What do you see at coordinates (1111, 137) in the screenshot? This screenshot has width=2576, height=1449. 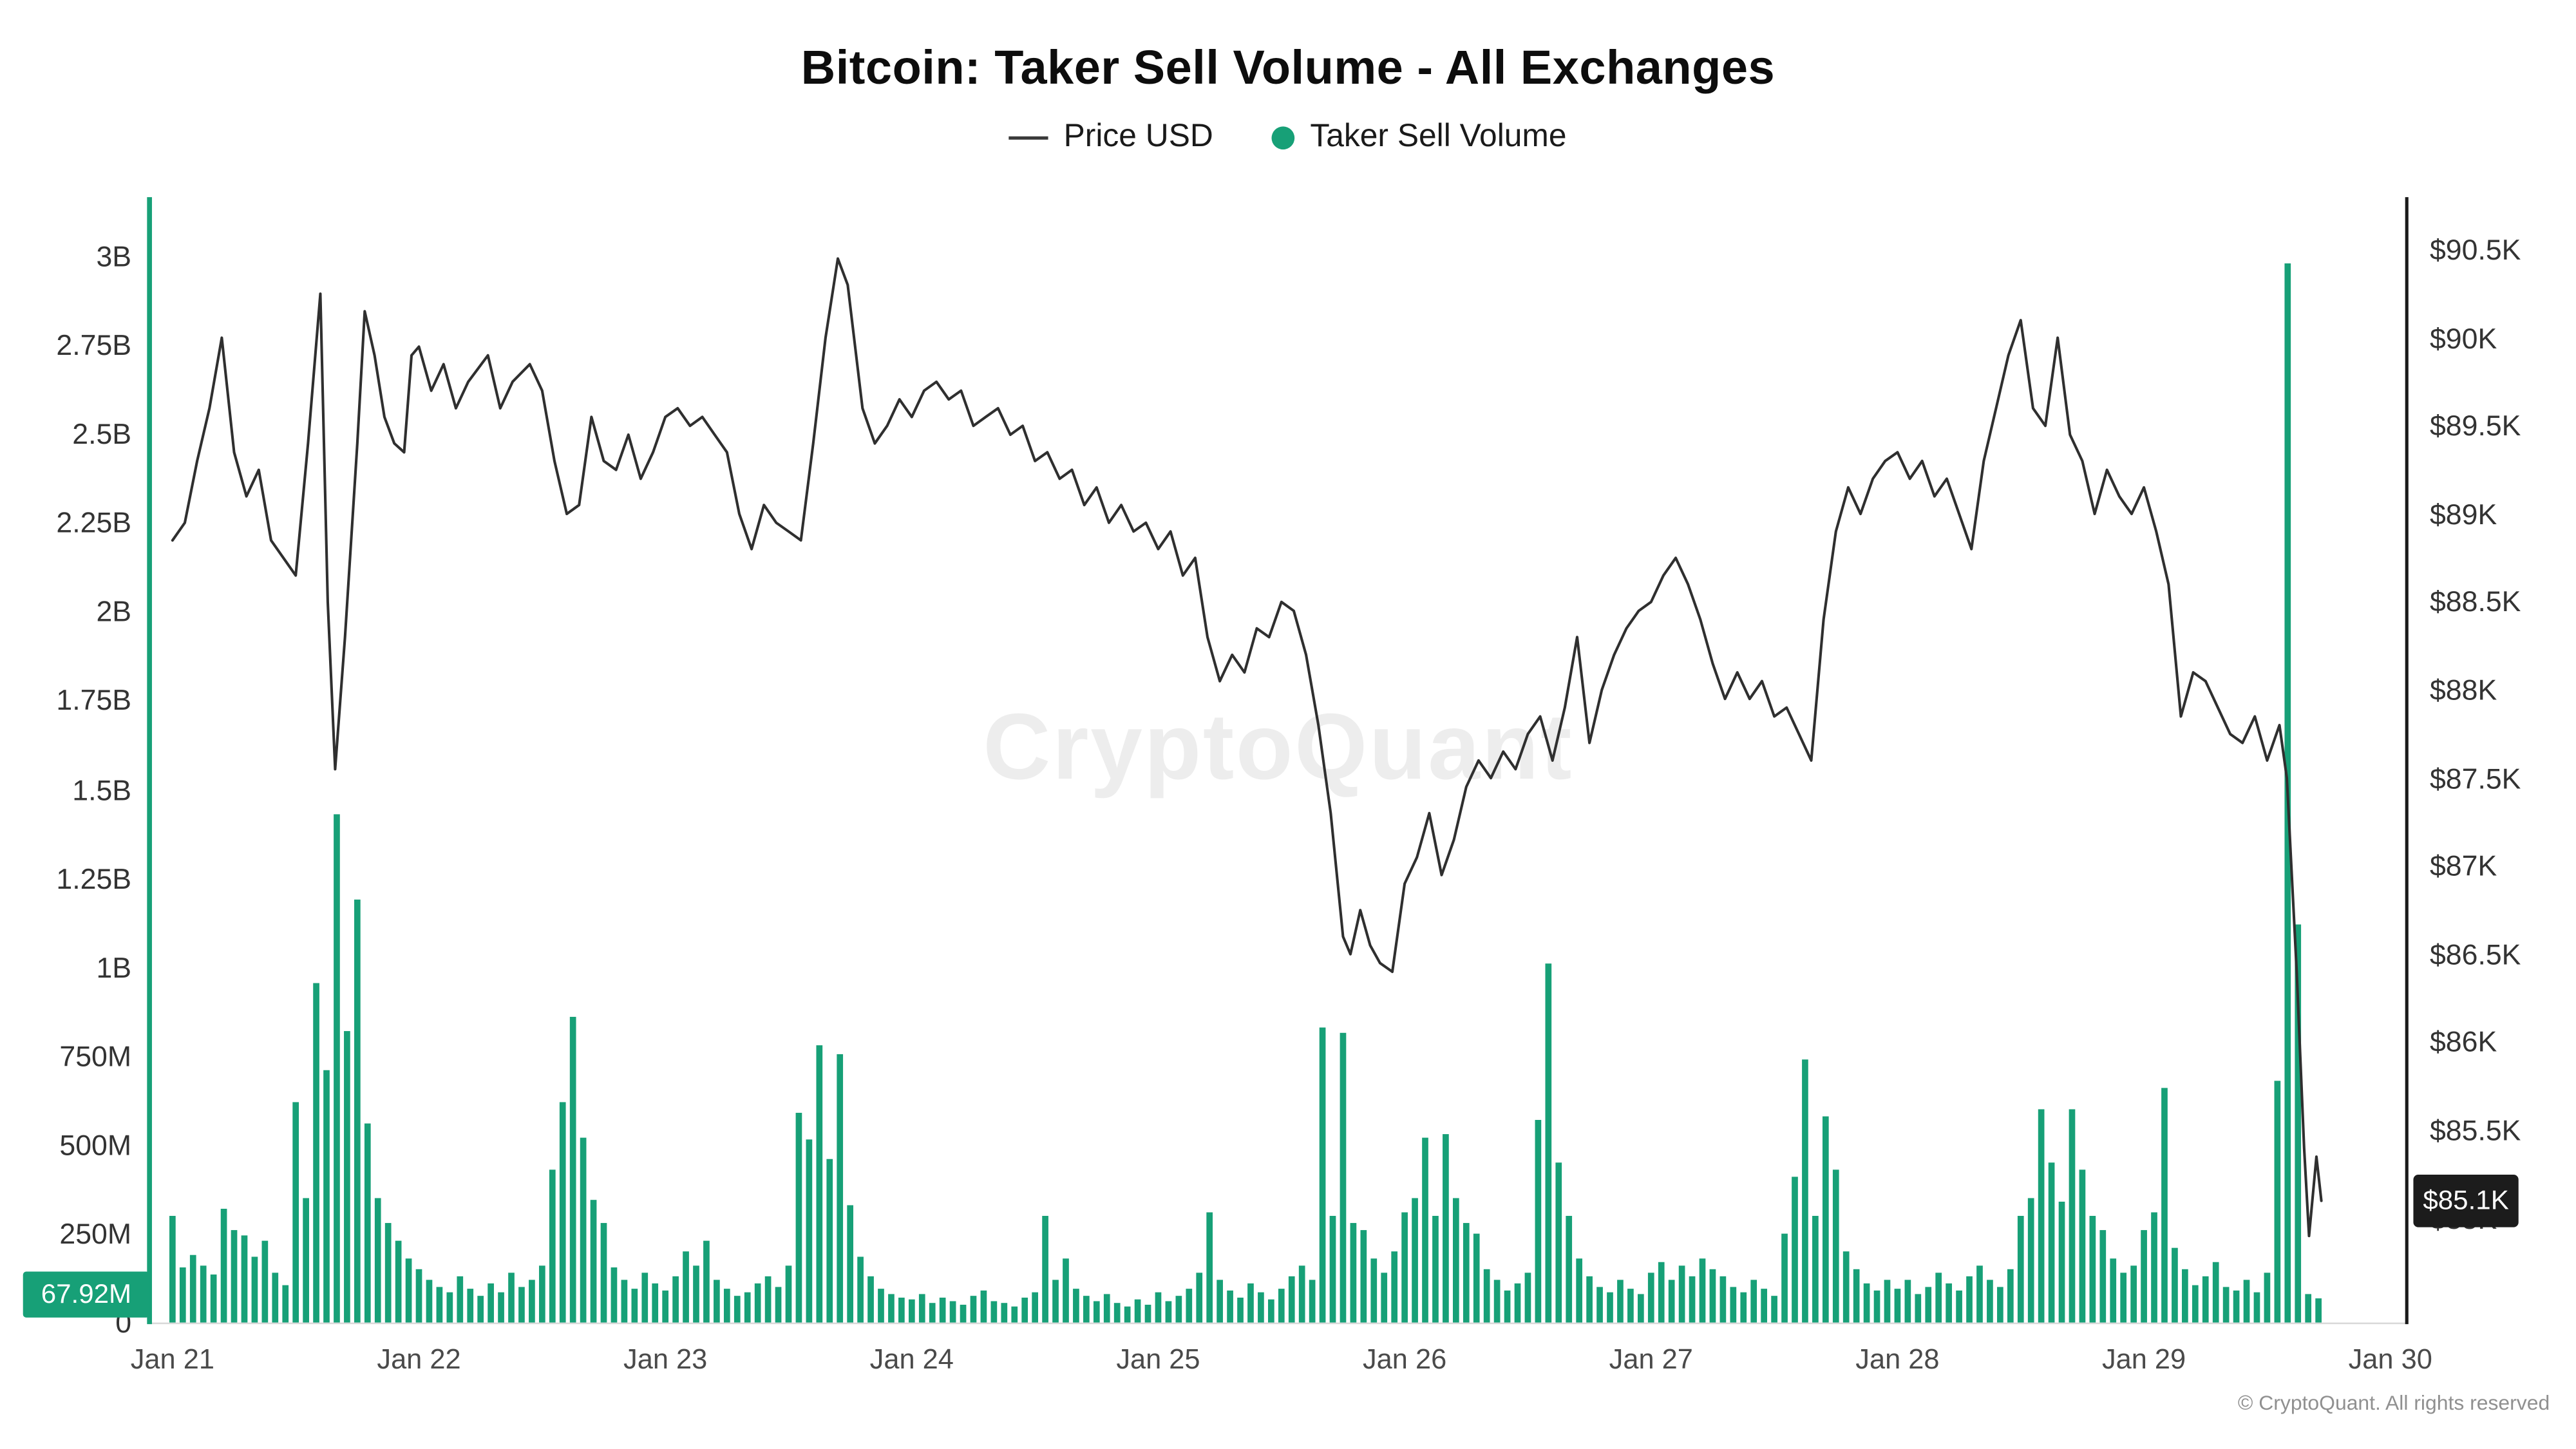 I see `legend-item-price: Price USD` at bounding box center [1111, 137].